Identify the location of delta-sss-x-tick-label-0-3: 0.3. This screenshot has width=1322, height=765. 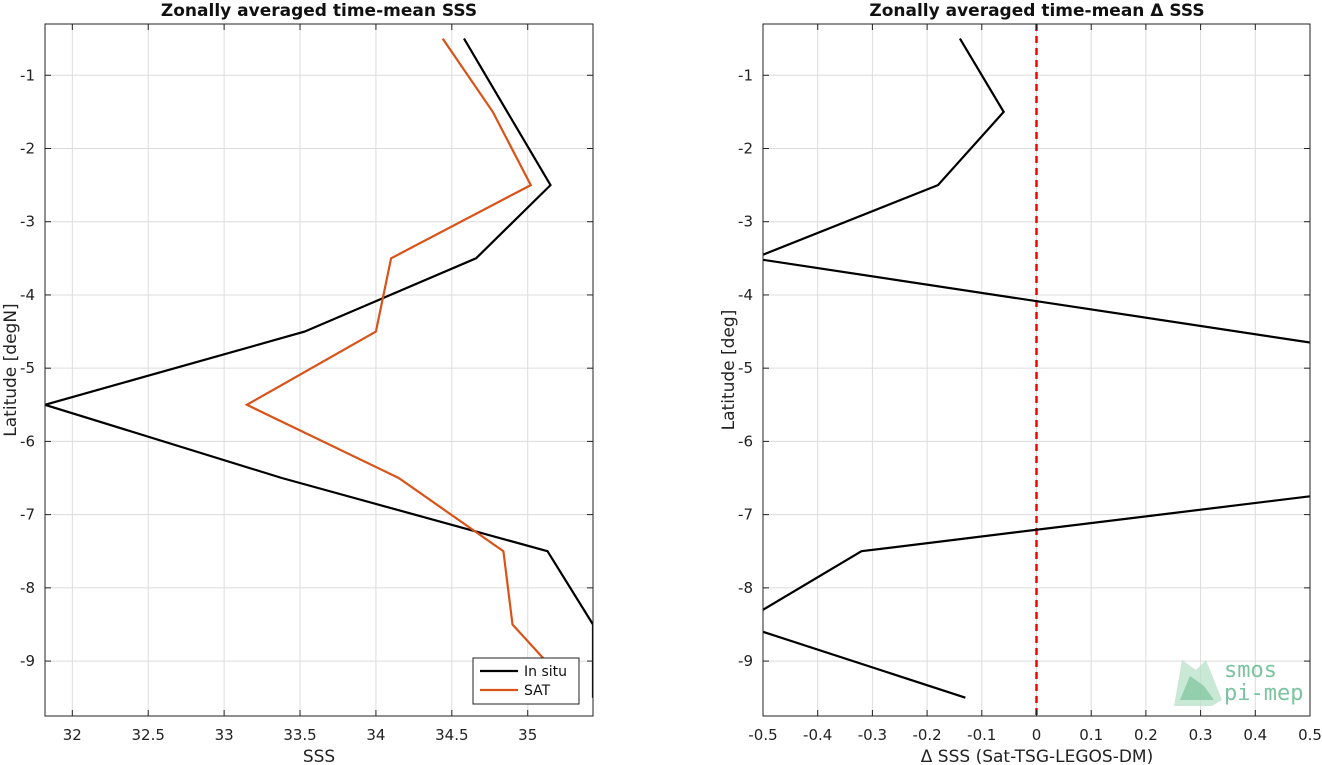
(1201, 735).